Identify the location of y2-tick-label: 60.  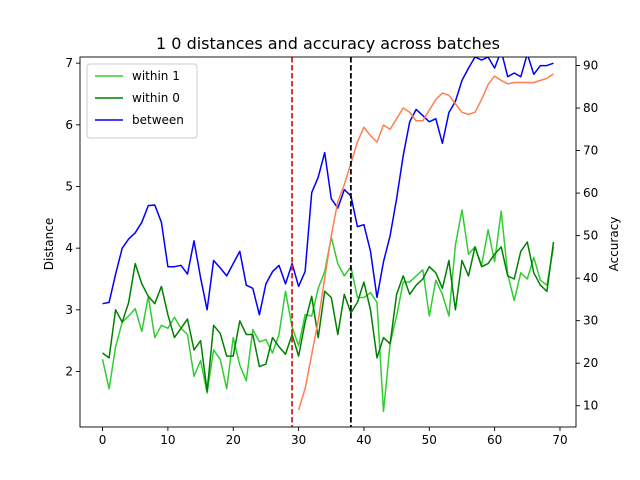
(590, 193).